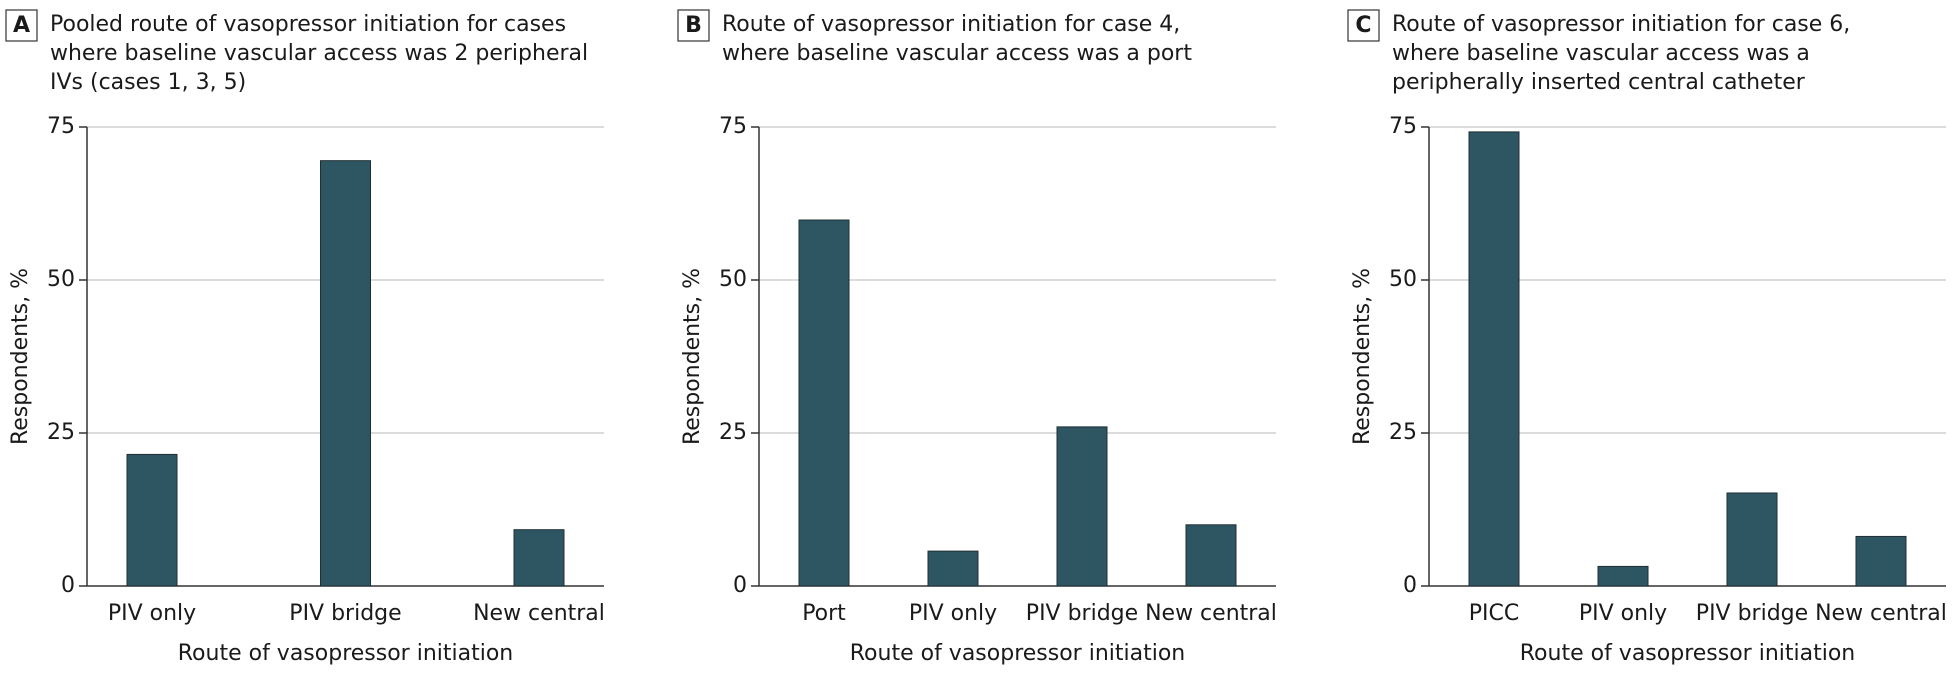 The image size is (1952, 673). What do you see at coordinates (1494, 613) in the screenshot?
I see `x-tick-label: PICC` at bounding box center [1494, 613].